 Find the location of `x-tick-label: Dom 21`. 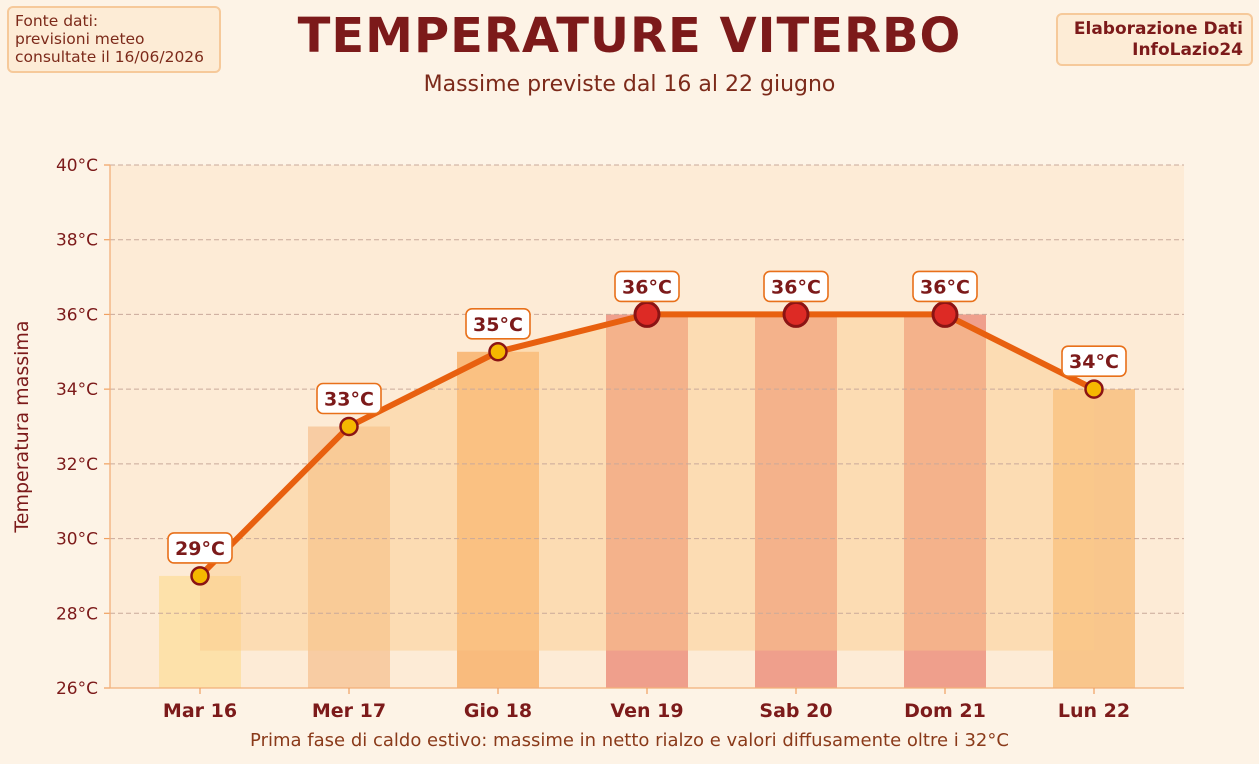

x-tick-label: Dom 21 is located at coordinates (945, 711).